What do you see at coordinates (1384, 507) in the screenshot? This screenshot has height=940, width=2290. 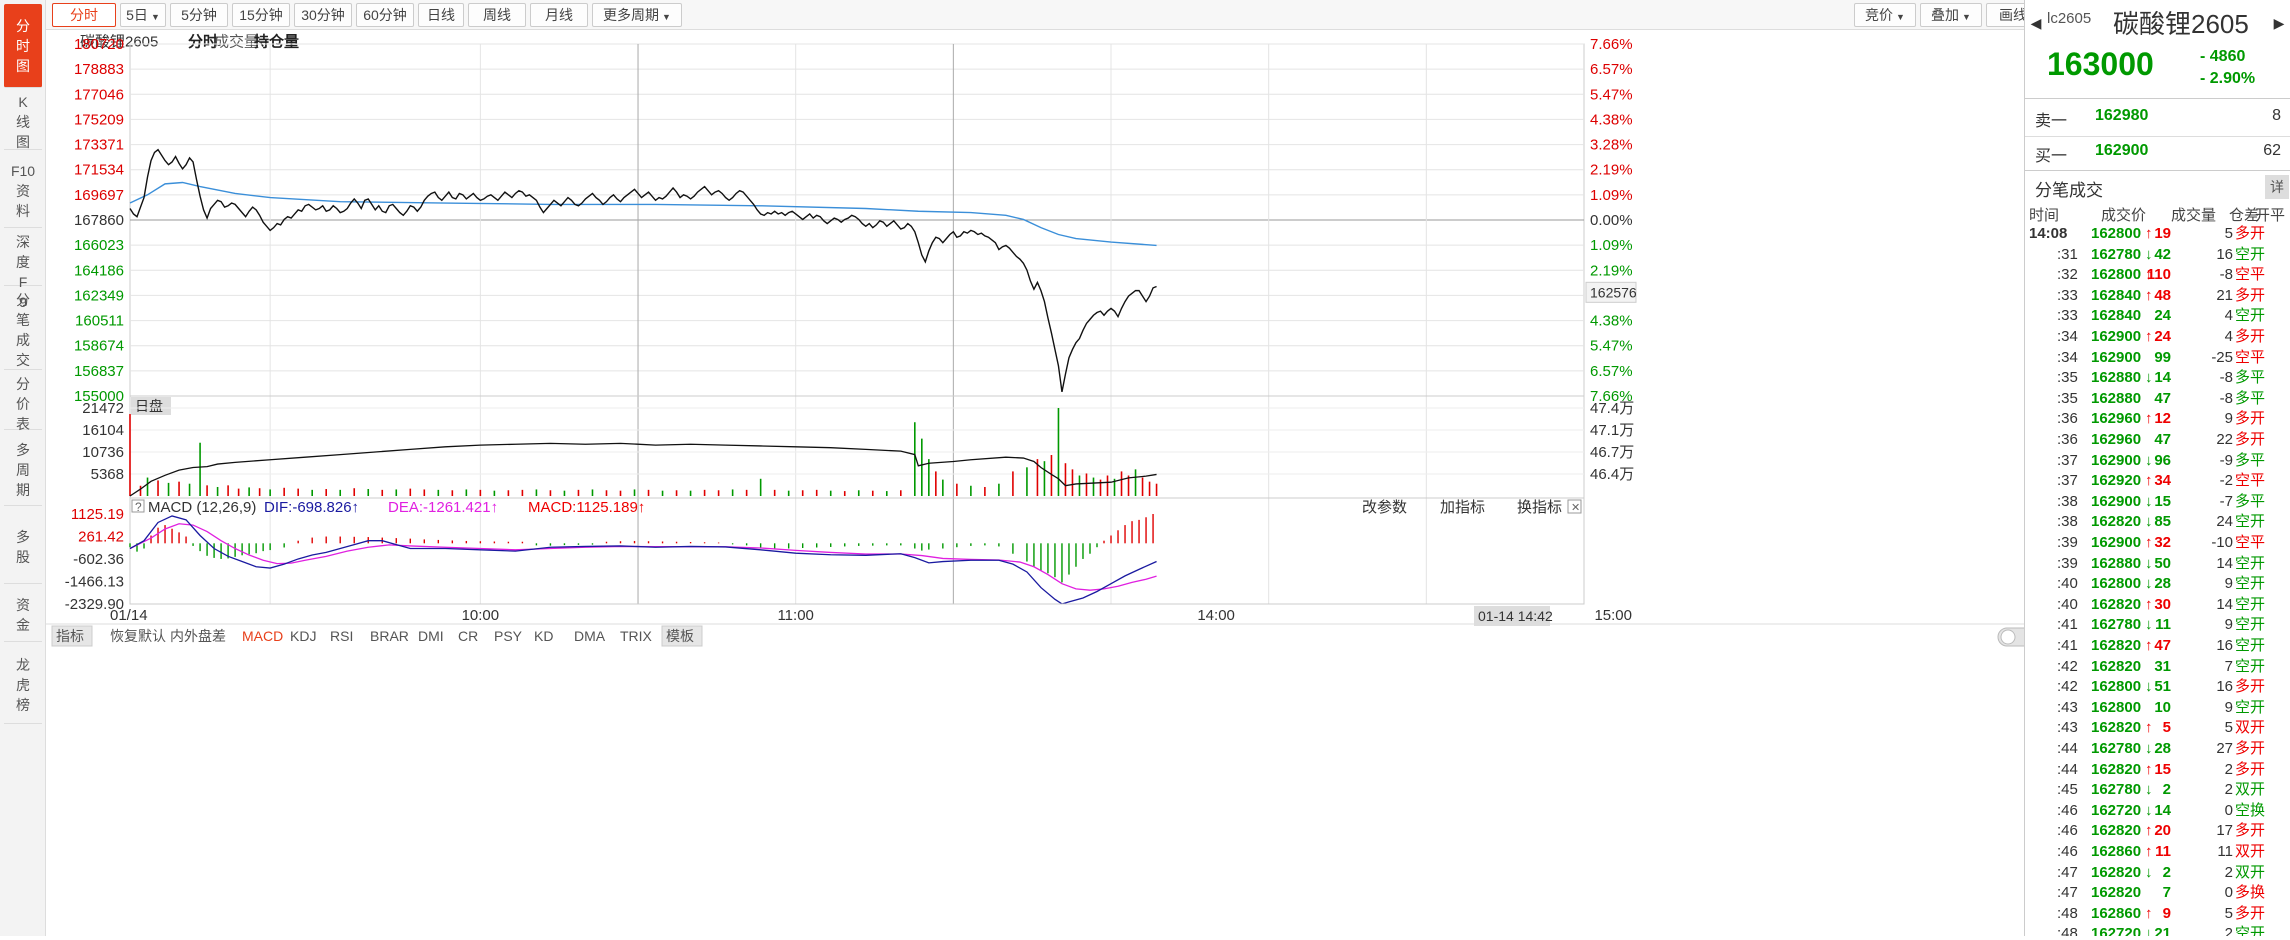 I see `macd-link-0: 改参数` at bounding box center [1384, 507].